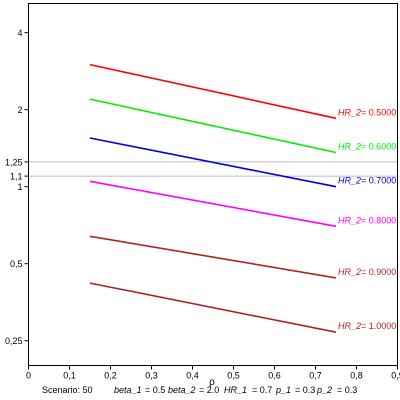  Describe the element at coordinates (347, 390) in the screenshot. I see `p2-value: = 0.3` at that location.